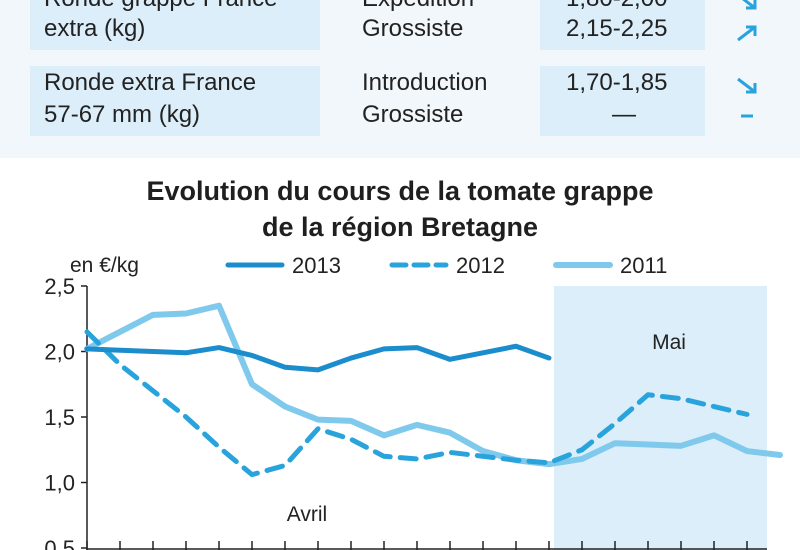 The width and height of the screenshot is (800, 550). What do you see at coordinates (95, 28) in the screenshot?
I see `product-unit: extra (kg)` at bounding box center [95, 28].